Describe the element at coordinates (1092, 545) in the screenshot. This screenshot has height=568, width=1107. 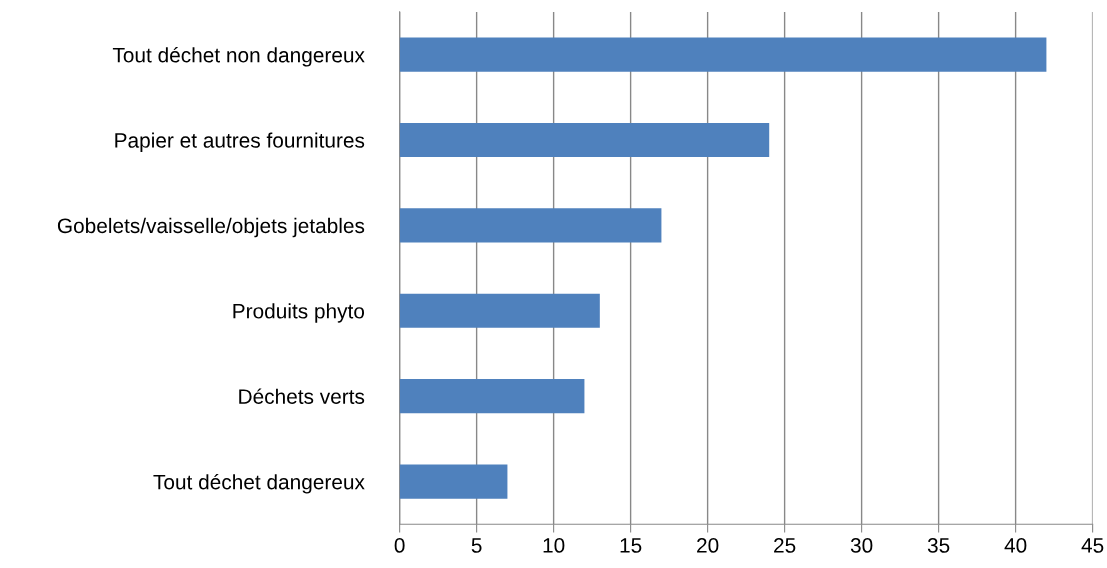
I see `x-tick-label: 45` at that location.